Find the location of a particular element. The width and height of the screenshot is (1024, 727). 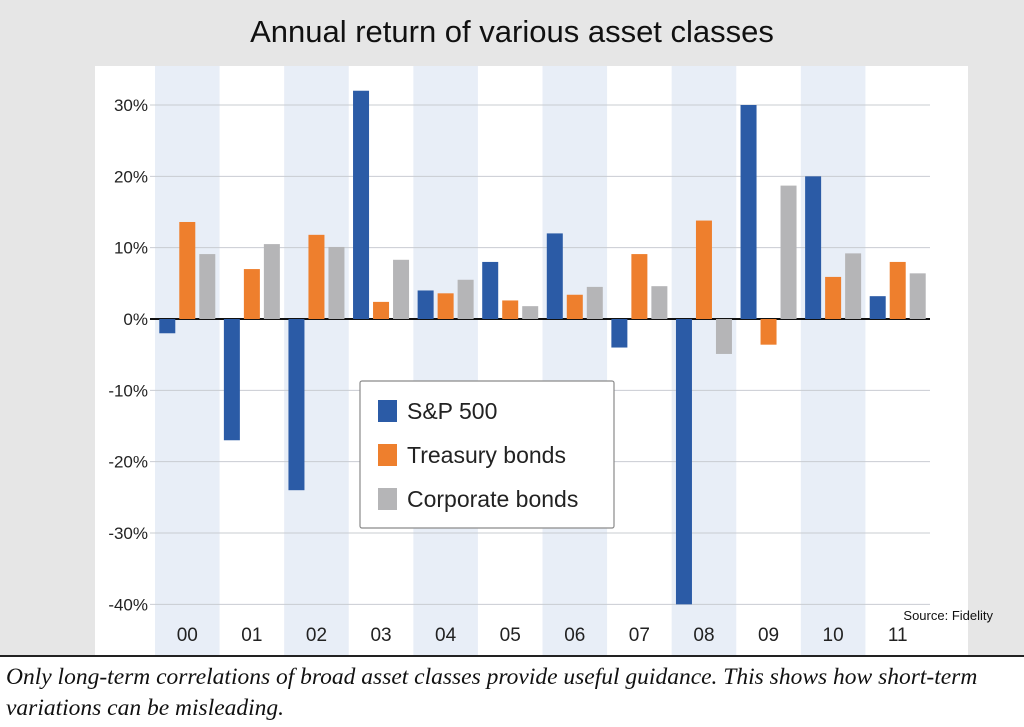

legend-label: Corporate bonds is located at coordinates (492, 499).